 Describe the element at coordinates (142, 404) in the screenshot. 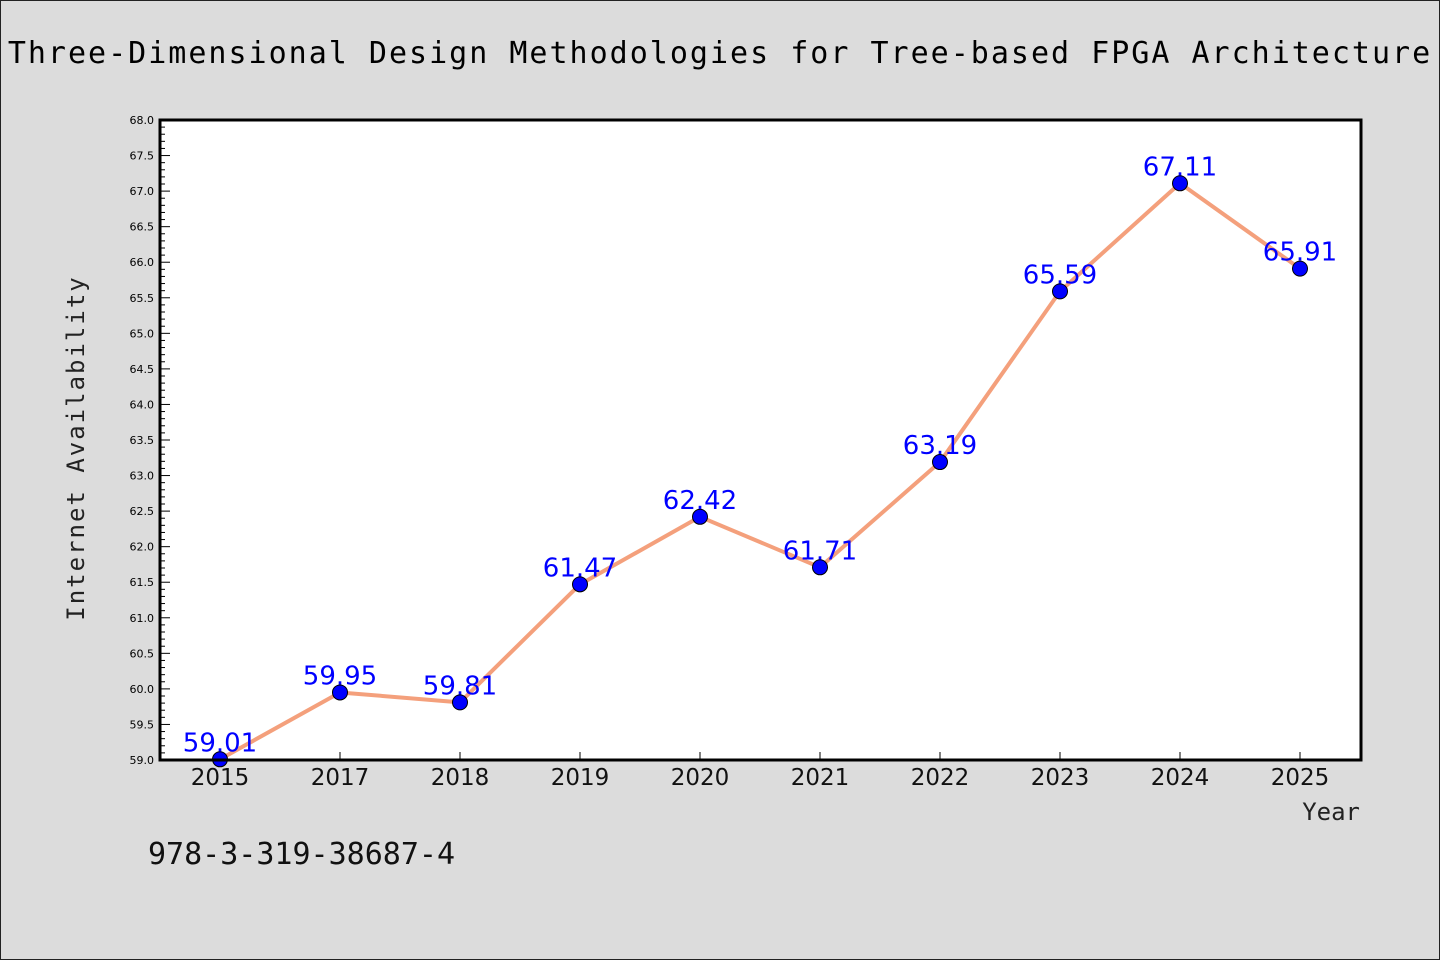

I see `y-tick-label: 64.0` at that location.